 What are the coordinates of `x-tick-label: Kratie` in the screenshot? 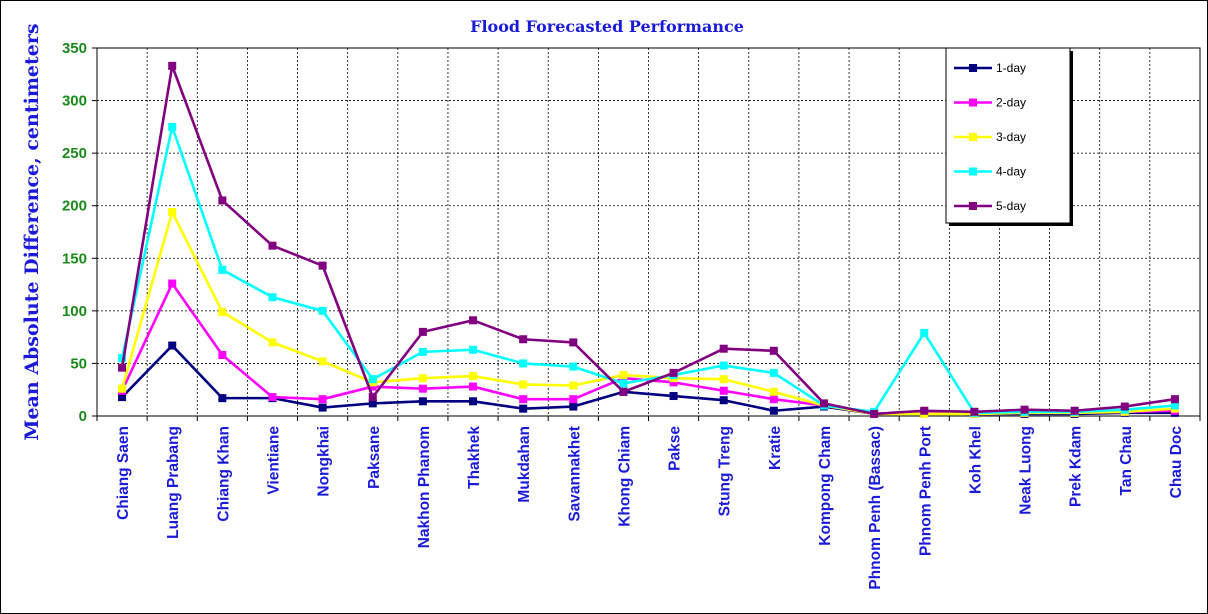 It's located at (775, 448).